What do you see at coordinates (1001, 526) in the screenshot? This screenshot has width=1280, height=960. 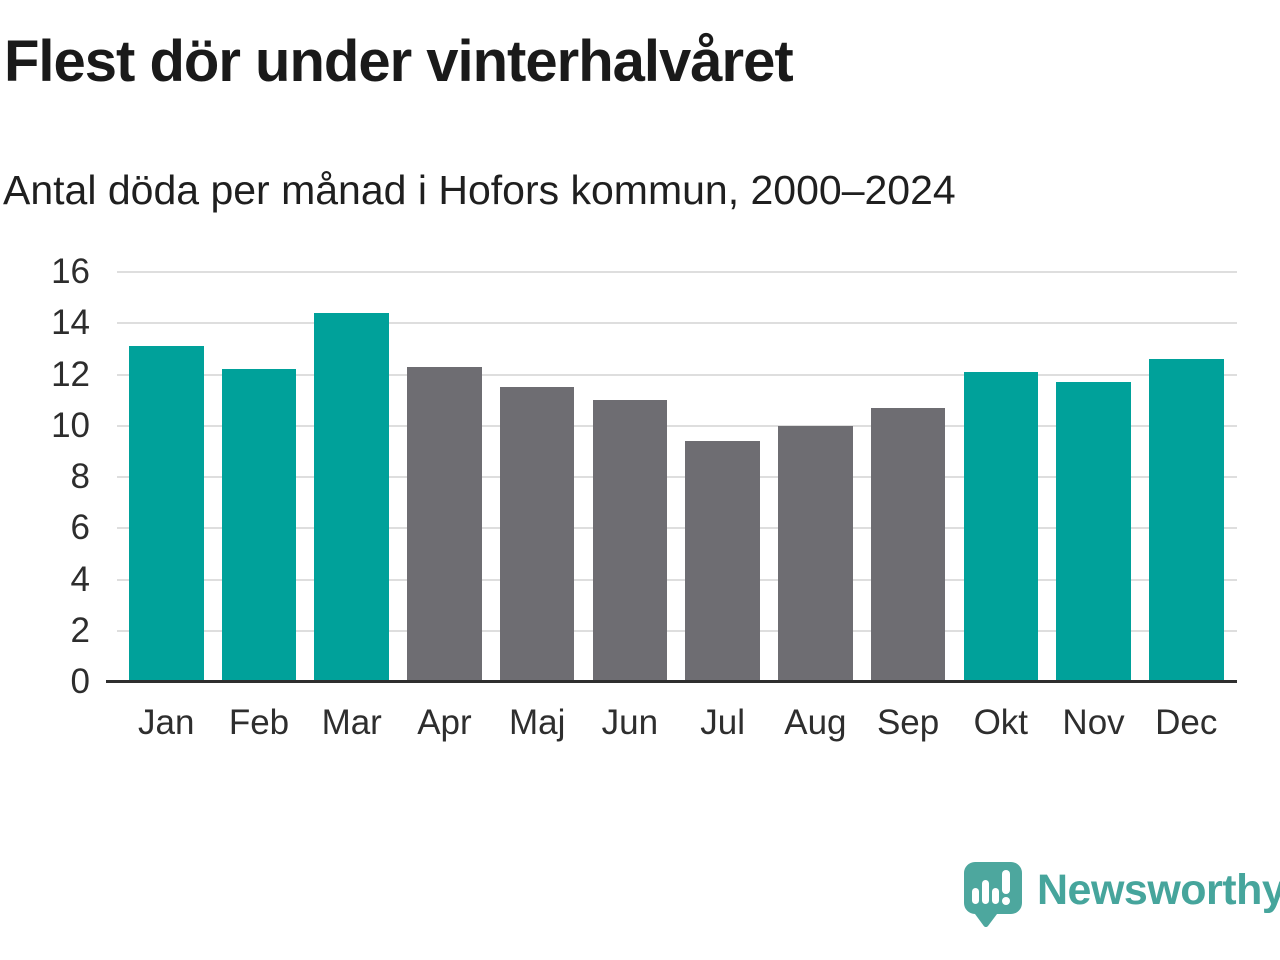 I see `bar-okt` at bounding box center [1001, 526].